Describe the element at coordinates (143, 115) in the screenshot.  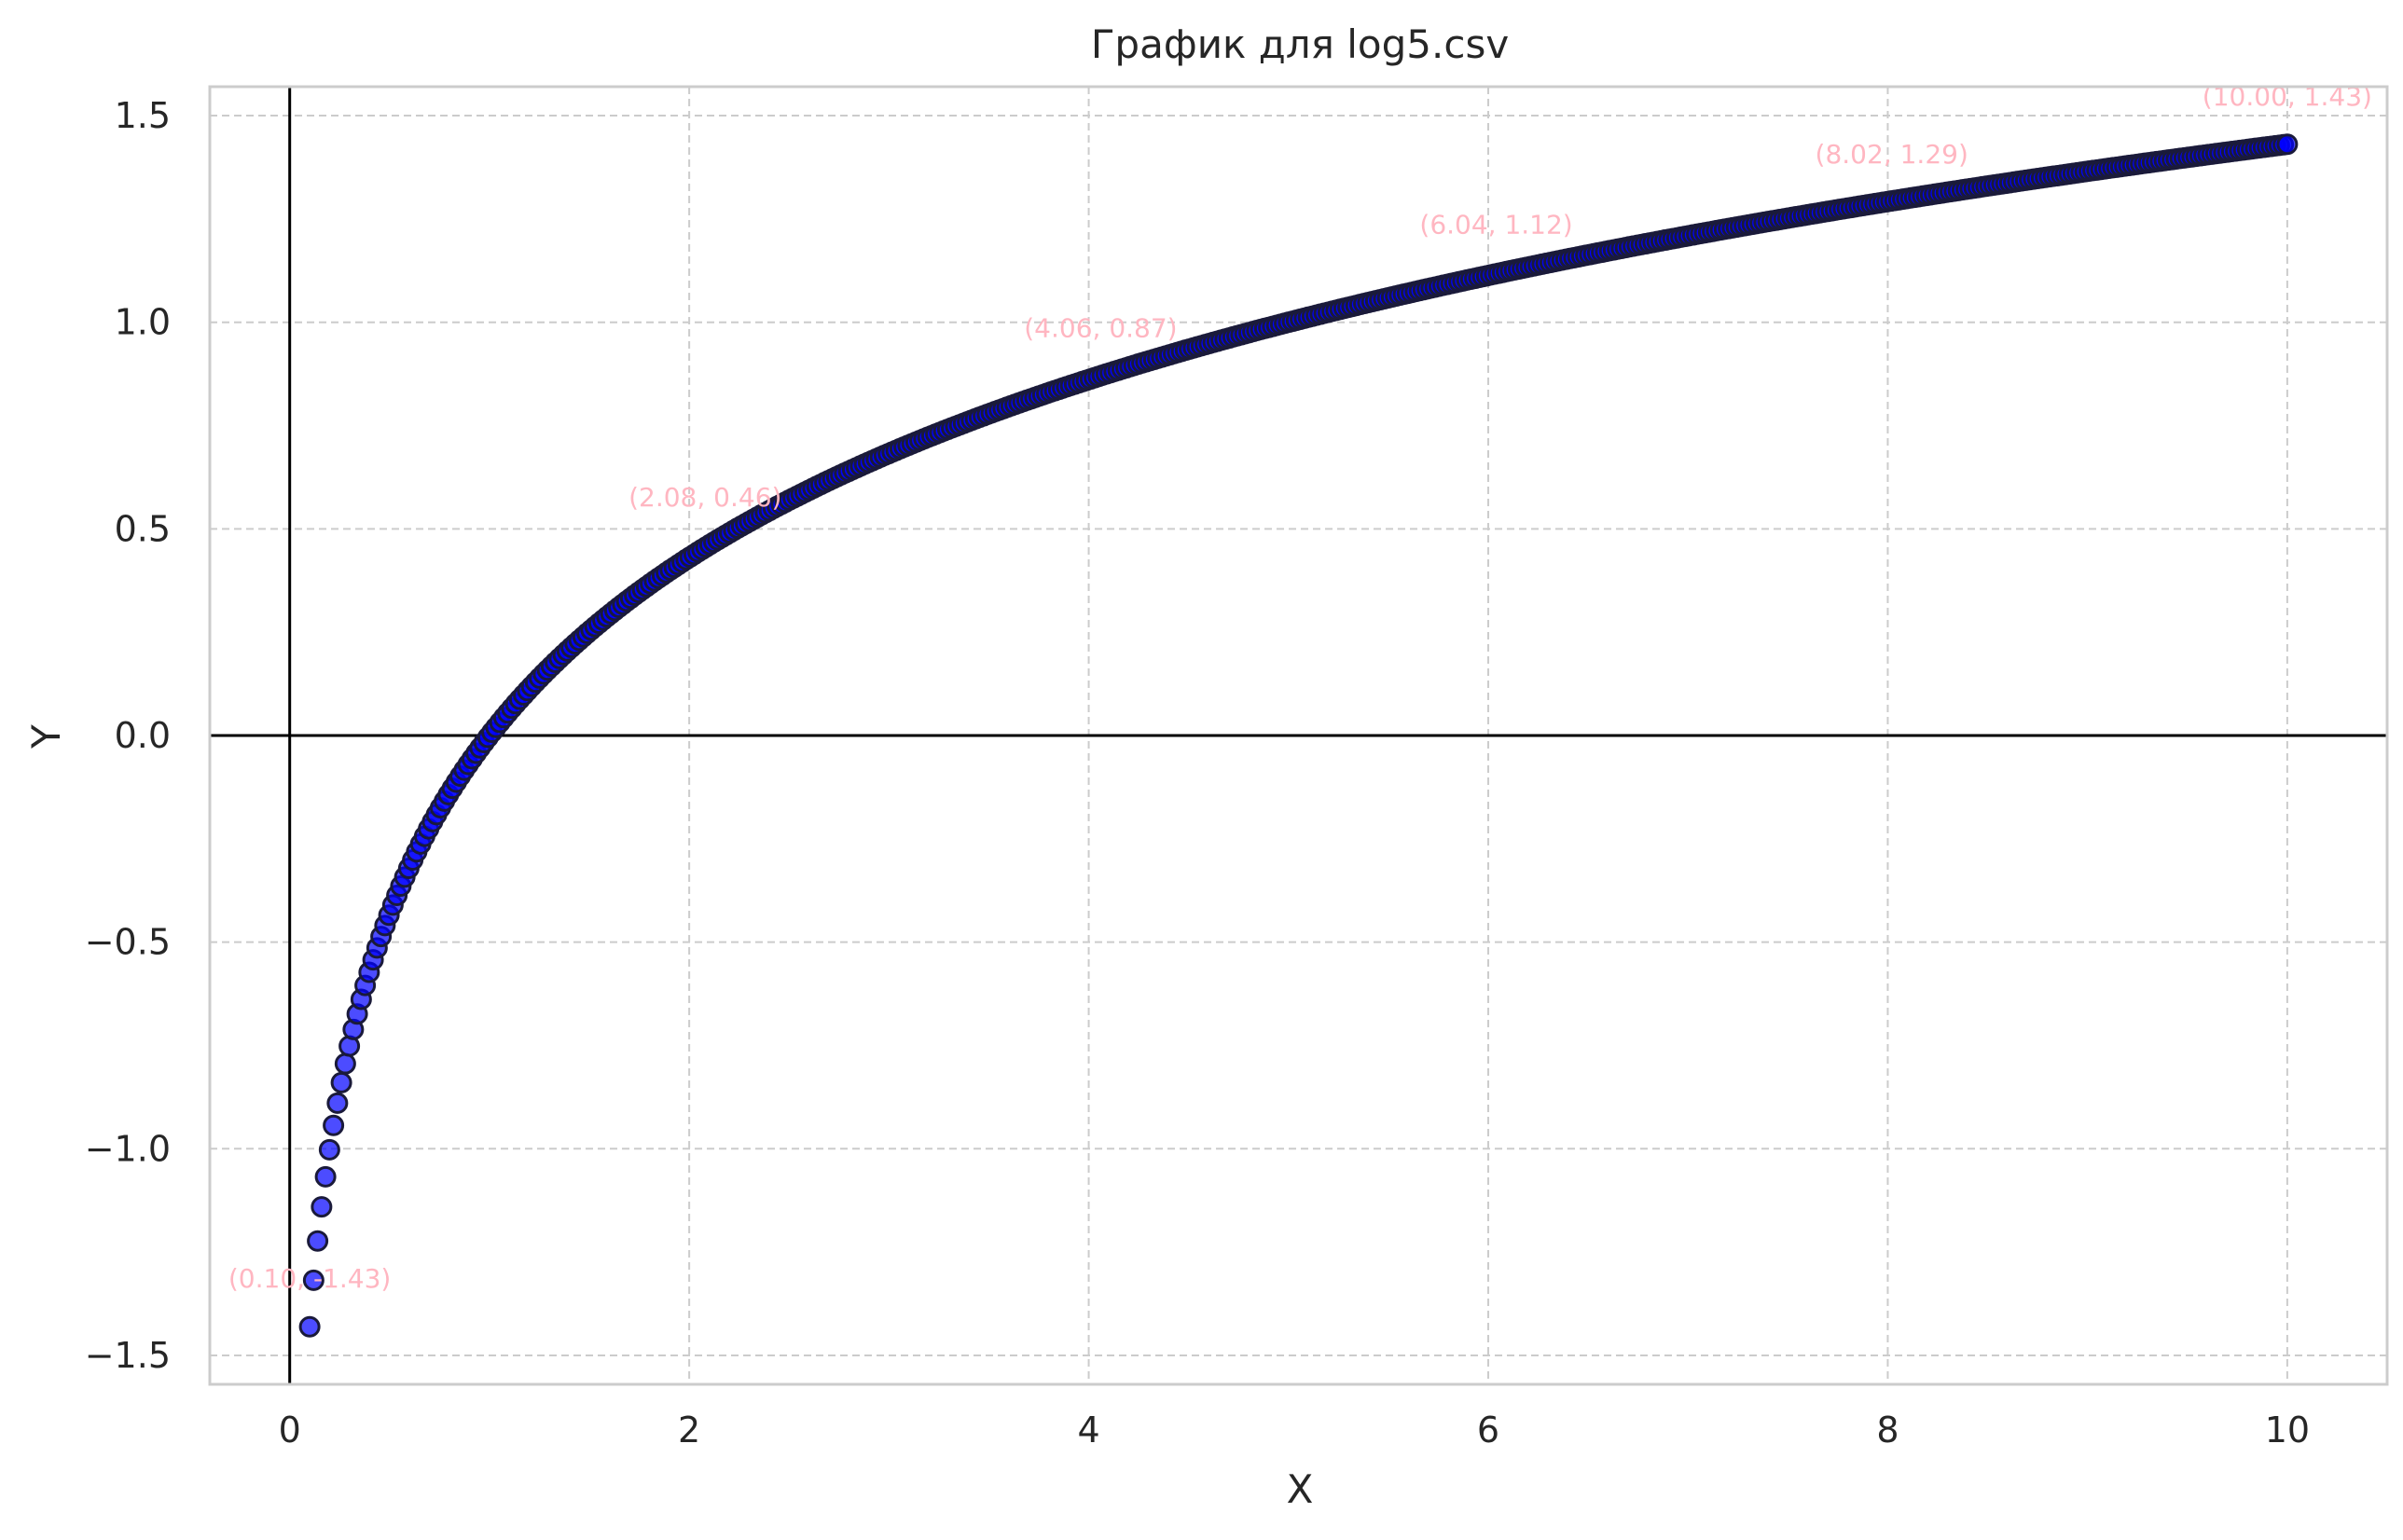
I see `y-tick-label: 1.5` at that location.